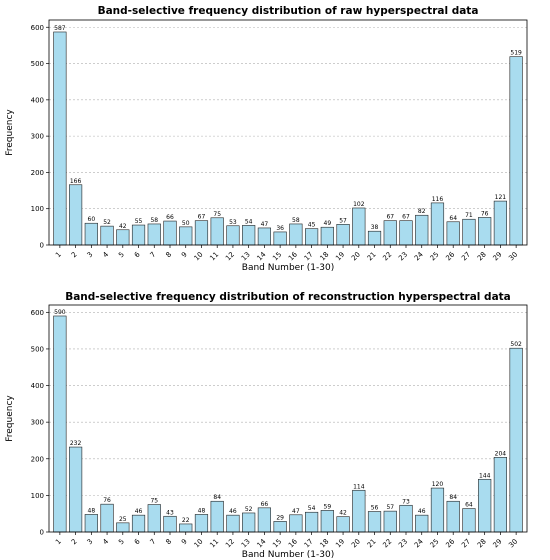 This screenshot has width=550, height=560. What do you see at coordinates (498, 543) in the screenshot?
I see `x-tick-label: 29` at bounding box center [498, 543].